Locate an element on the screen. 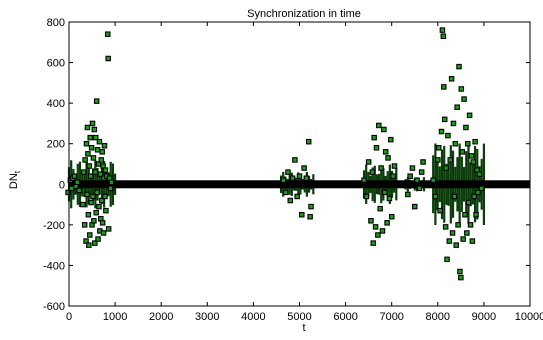 The image size is (543, 340). x-tick-label: 1000 is located at coordinates (115, 317).